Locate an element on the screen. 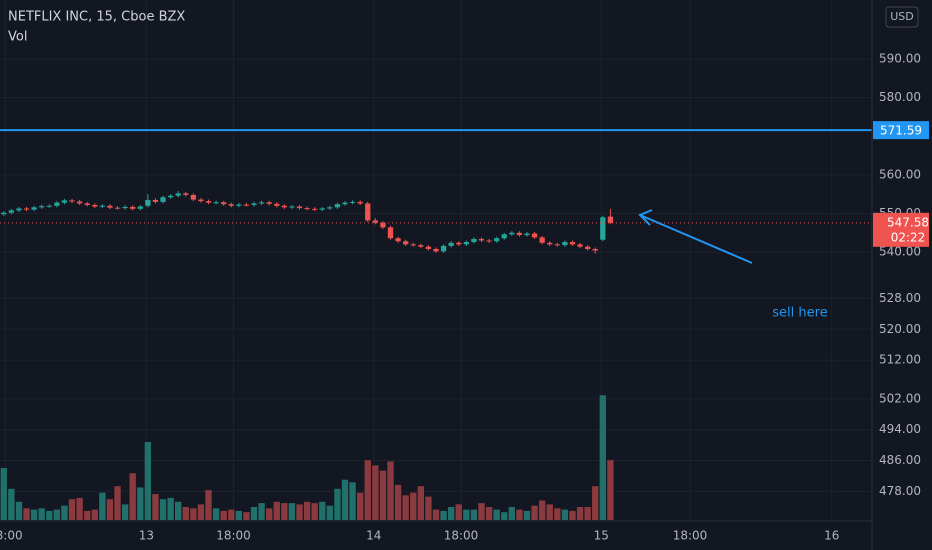  x-tick-label: 14 is located at coordinates (373, 536).